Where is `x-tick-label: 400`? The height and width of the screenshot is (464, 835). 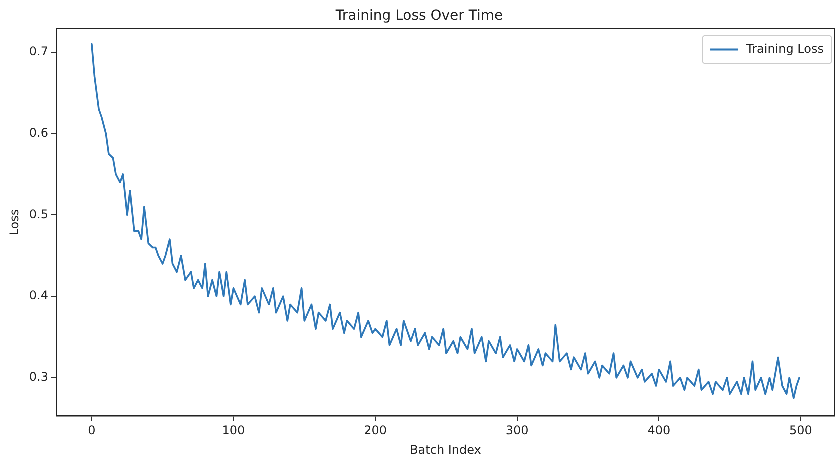
x-tick-label: 400 is located at coordinates (659, 431).